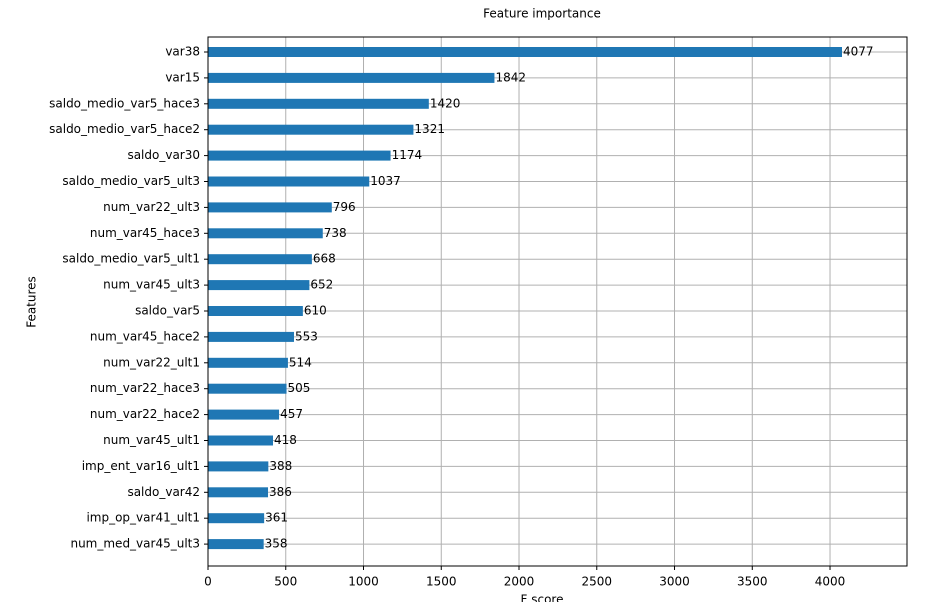 This screenshot has width=926, height=602. I want to click on x-tick-label: 4000, so click(830, 582).